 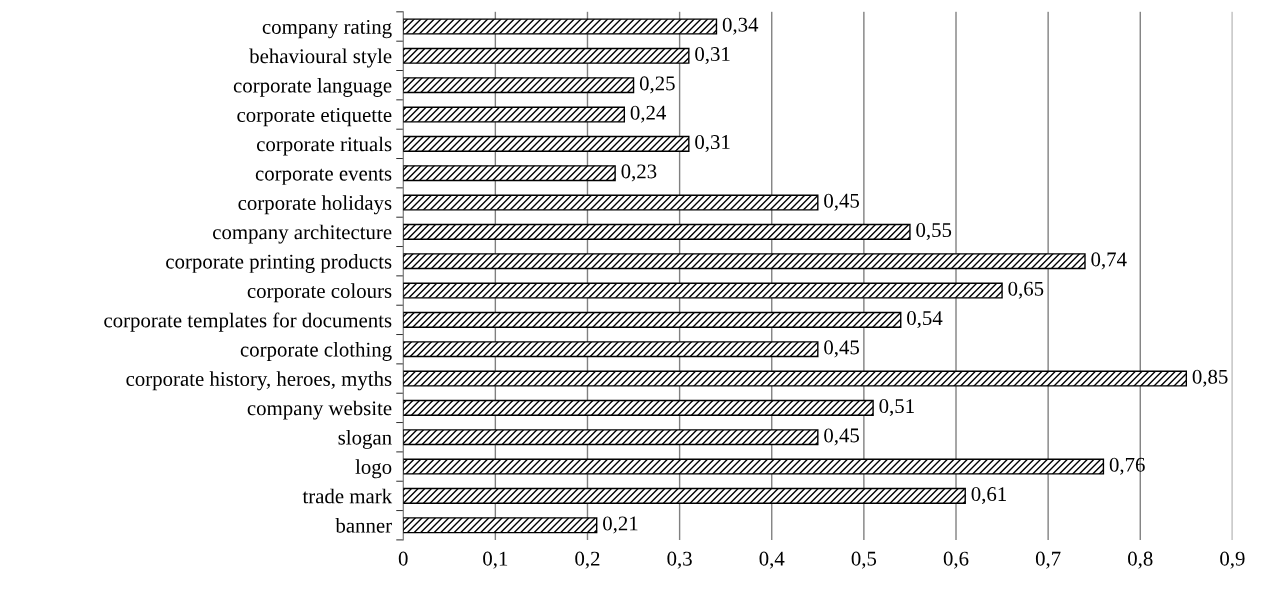 I want to click on x-tick-label: 0,2, so click(x=587, y=560).